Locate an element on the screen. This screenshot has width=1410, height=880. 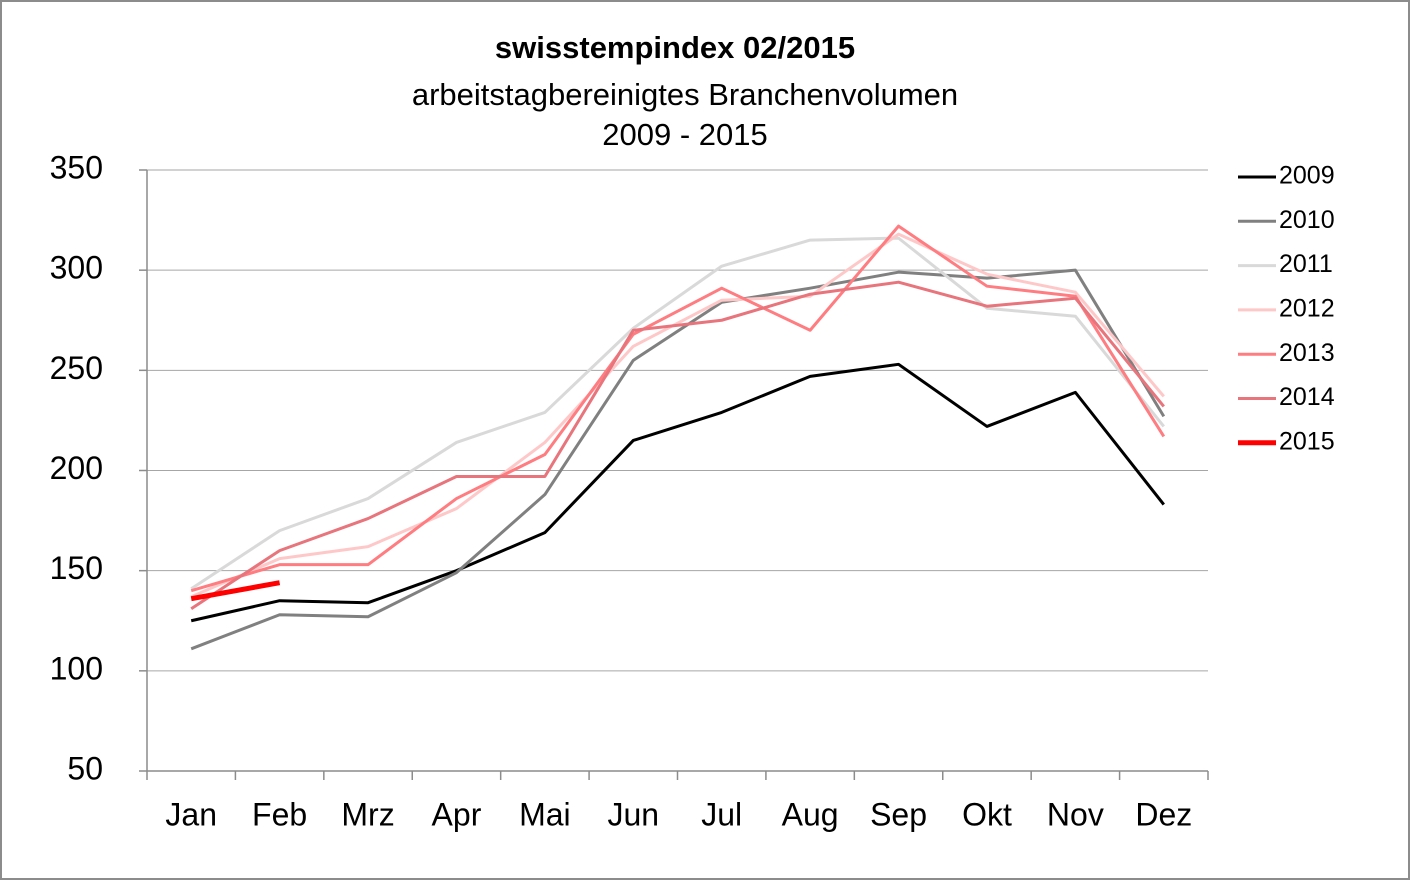
legend-label: 2015 is located at coordinates (1307, 441).